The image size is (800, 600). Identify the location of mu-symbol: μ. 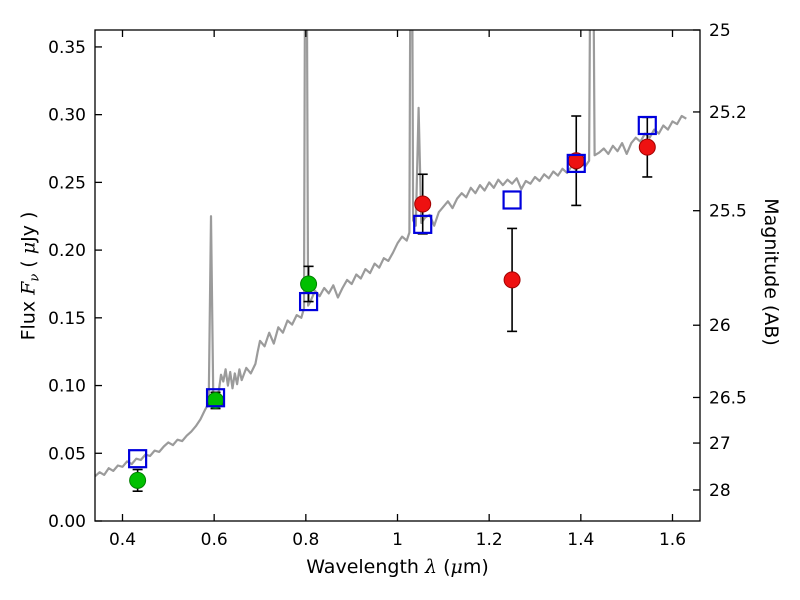
(456, 567).